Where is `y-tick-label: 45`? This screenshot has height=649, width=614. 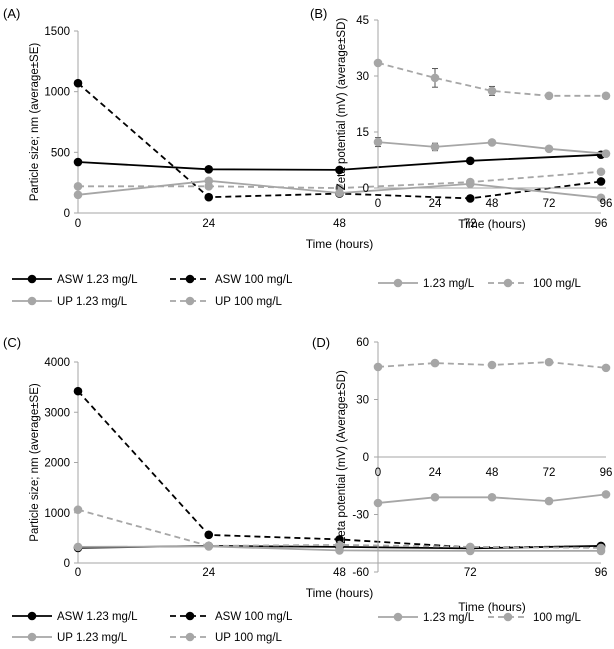
y-tick-label: 45 is located at coordinates (362, 21).